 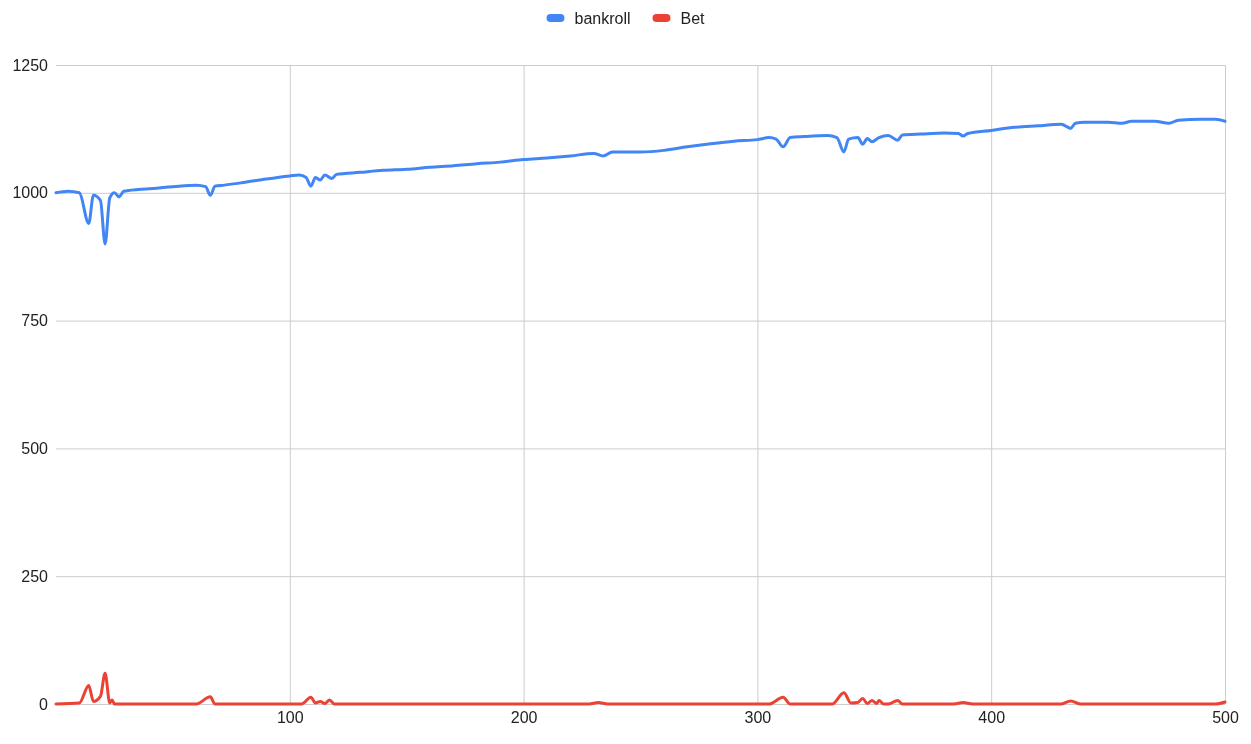 I want to click on y-tick-label: 1000, so click(x=30, y=193).